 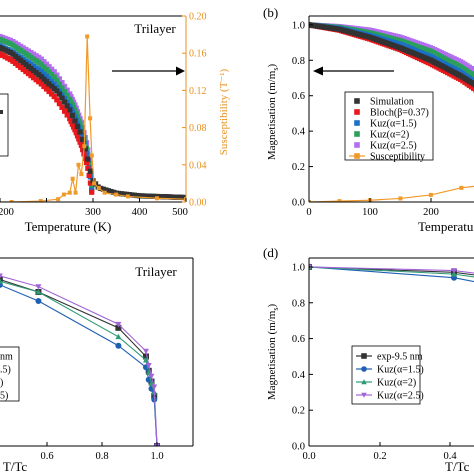 What do you see at coordinates (379, 444) in the screenshot?
I see `panel-d-x-ticks` at bounding box center [379, 444].